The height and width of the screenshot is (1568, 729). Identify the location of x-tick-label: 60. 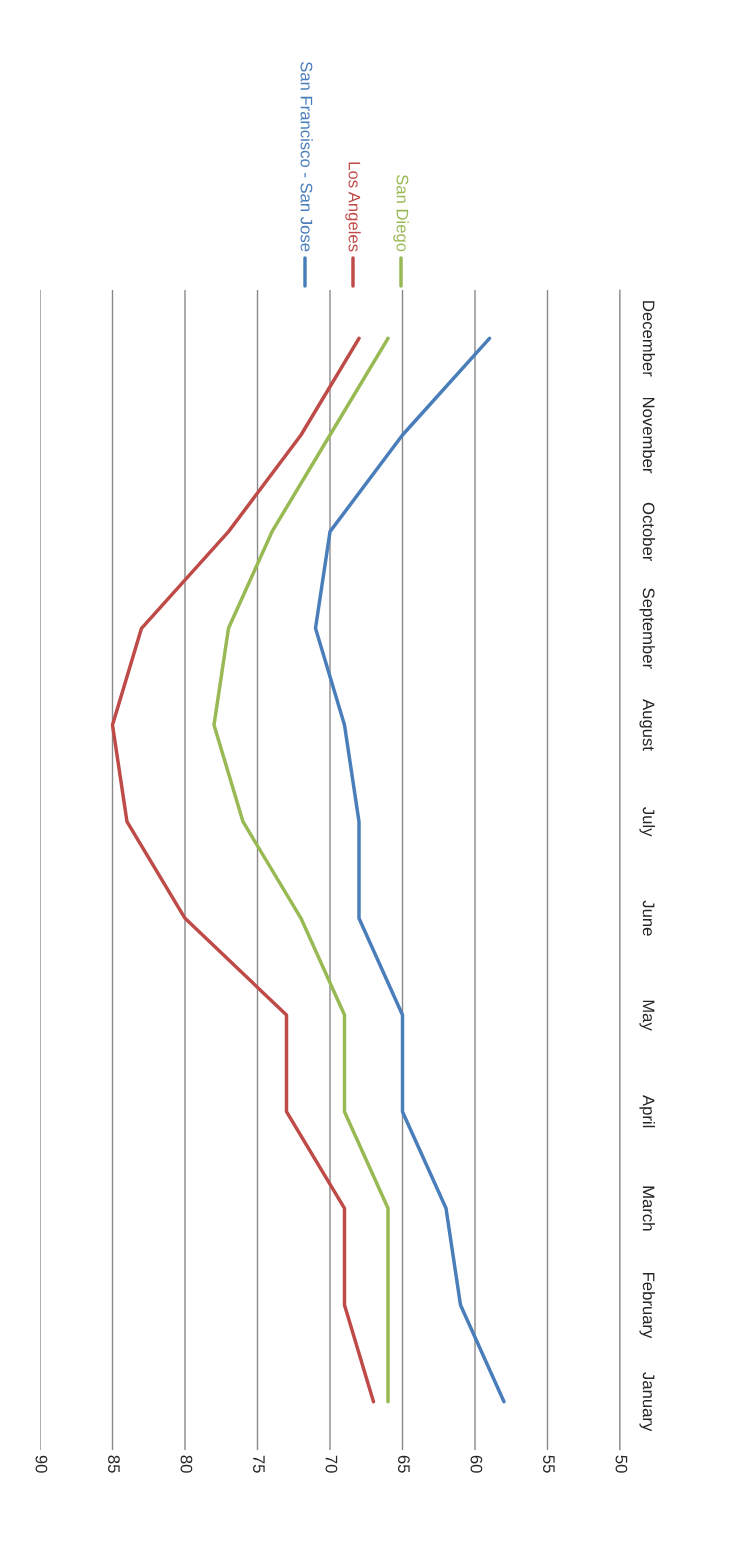
(476, 1464).